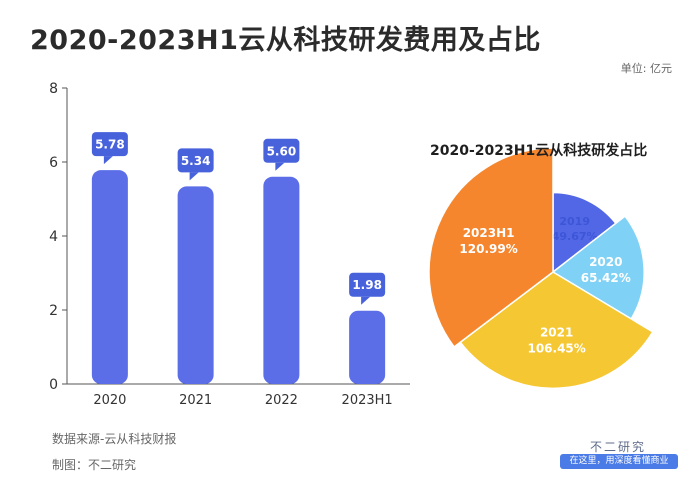 This screenshot has height=479, width=700. Describe the element at coordinates (53, 237) in the screenshot. I see `y-tick-label: 4` at that location.